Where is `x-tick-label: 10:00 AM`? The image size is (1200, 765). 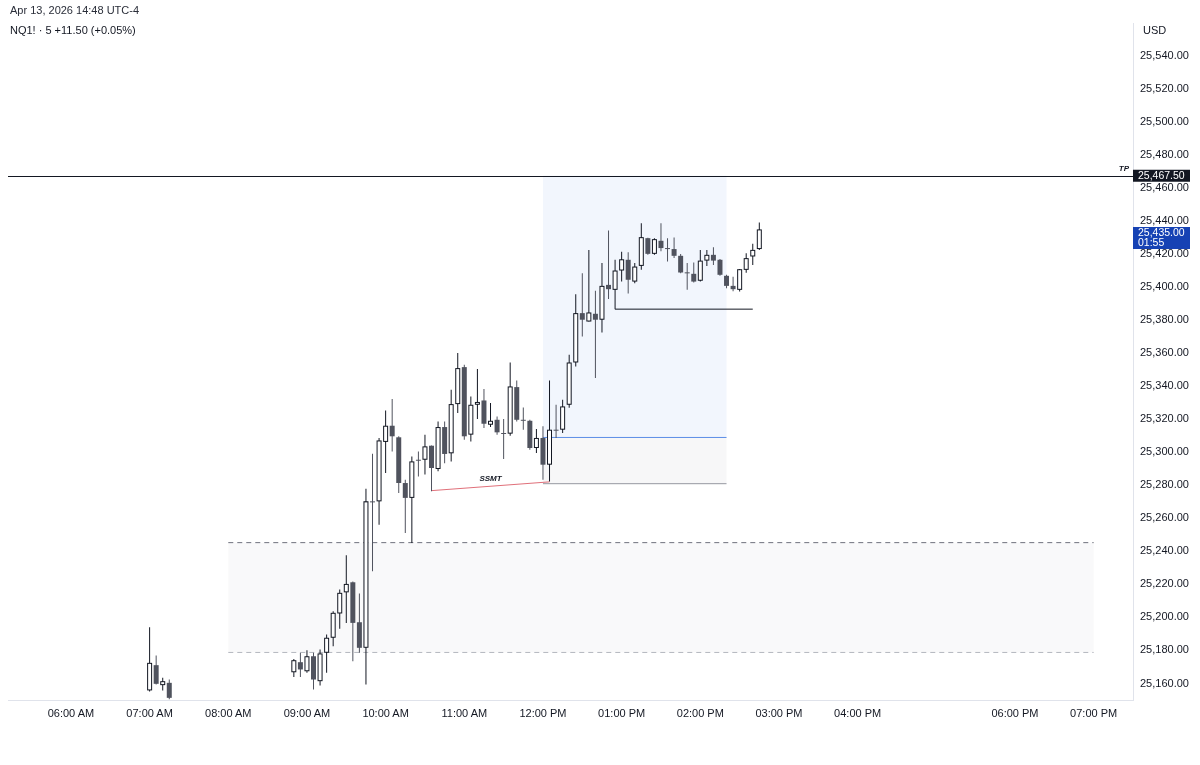 x-tick-label: 10:00 AM is located at coordinates (385, 712).